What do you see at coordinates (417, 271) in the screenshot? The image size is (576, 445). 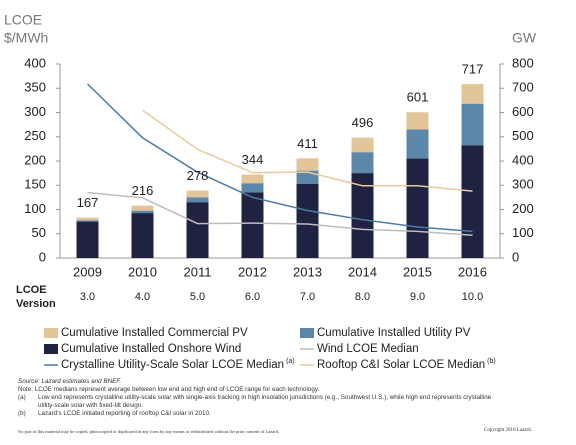 I see `x-tick-label: 2015` at bounding box center [417, 271].